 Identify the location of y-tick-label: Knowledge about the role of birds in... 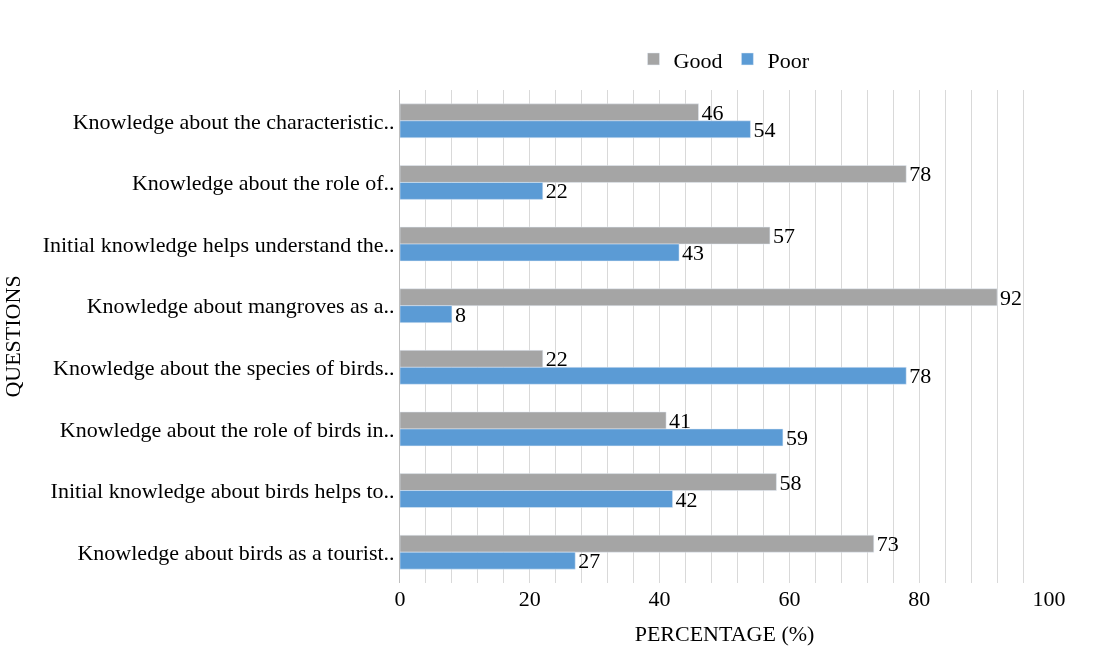
(227, 429).